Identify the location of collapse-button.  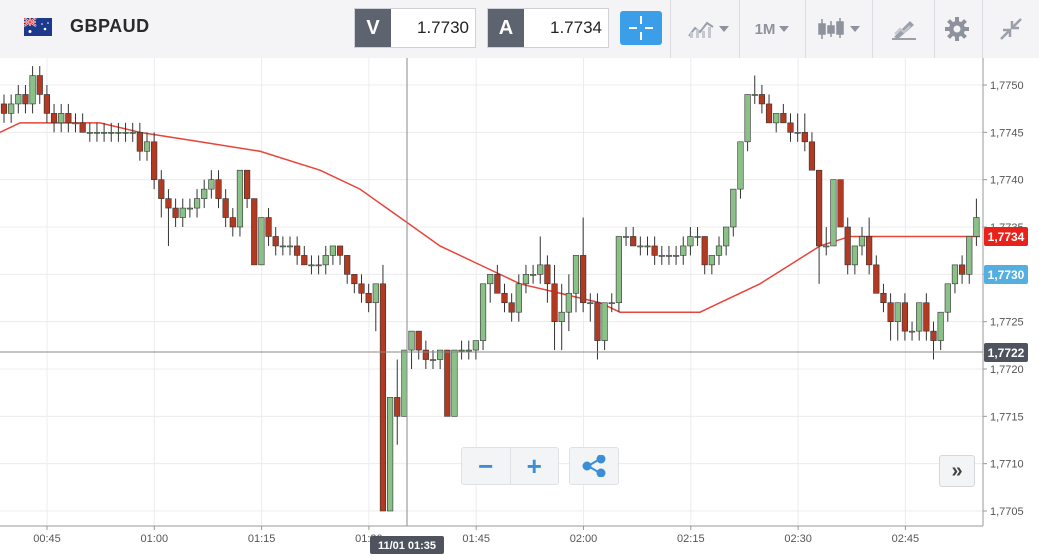
(1011, 29).